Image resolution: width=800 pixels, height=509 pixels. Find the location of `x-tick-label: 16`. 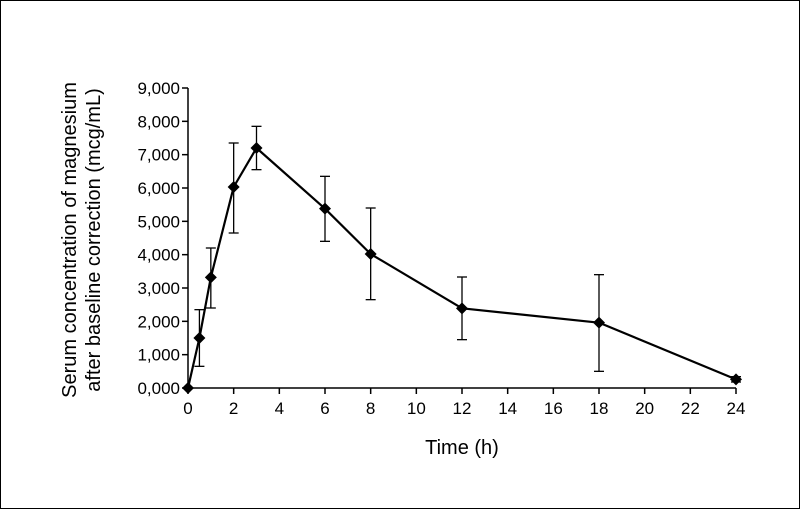

x-tick-label: 16 is located at coordinates (553, 408).